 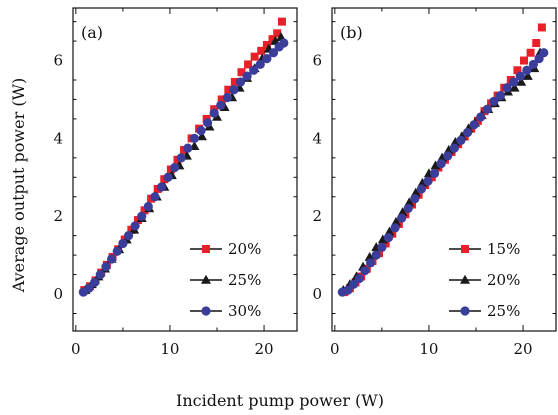 I want to click on panel-label-b: (b), so click(x=351, y=32).